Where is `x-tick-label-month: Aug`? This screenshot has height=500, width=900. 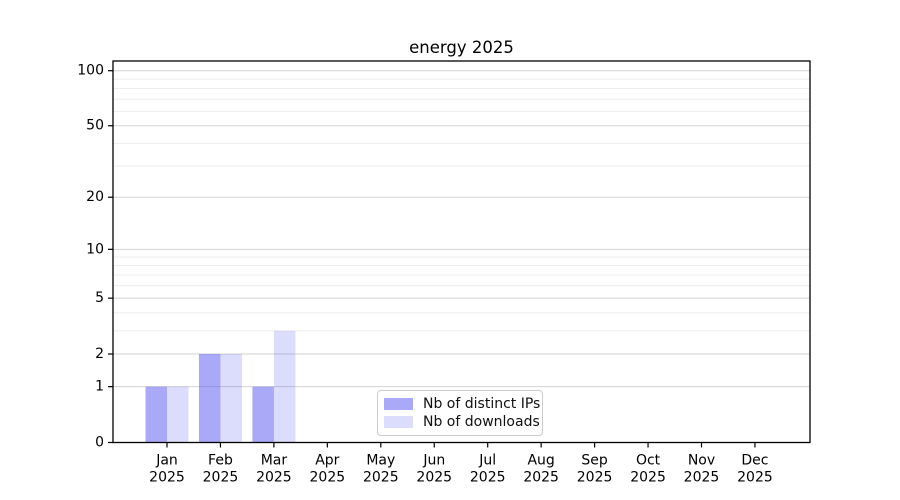
x-tick-label-month: Aug is located at coordinates (540, 461).